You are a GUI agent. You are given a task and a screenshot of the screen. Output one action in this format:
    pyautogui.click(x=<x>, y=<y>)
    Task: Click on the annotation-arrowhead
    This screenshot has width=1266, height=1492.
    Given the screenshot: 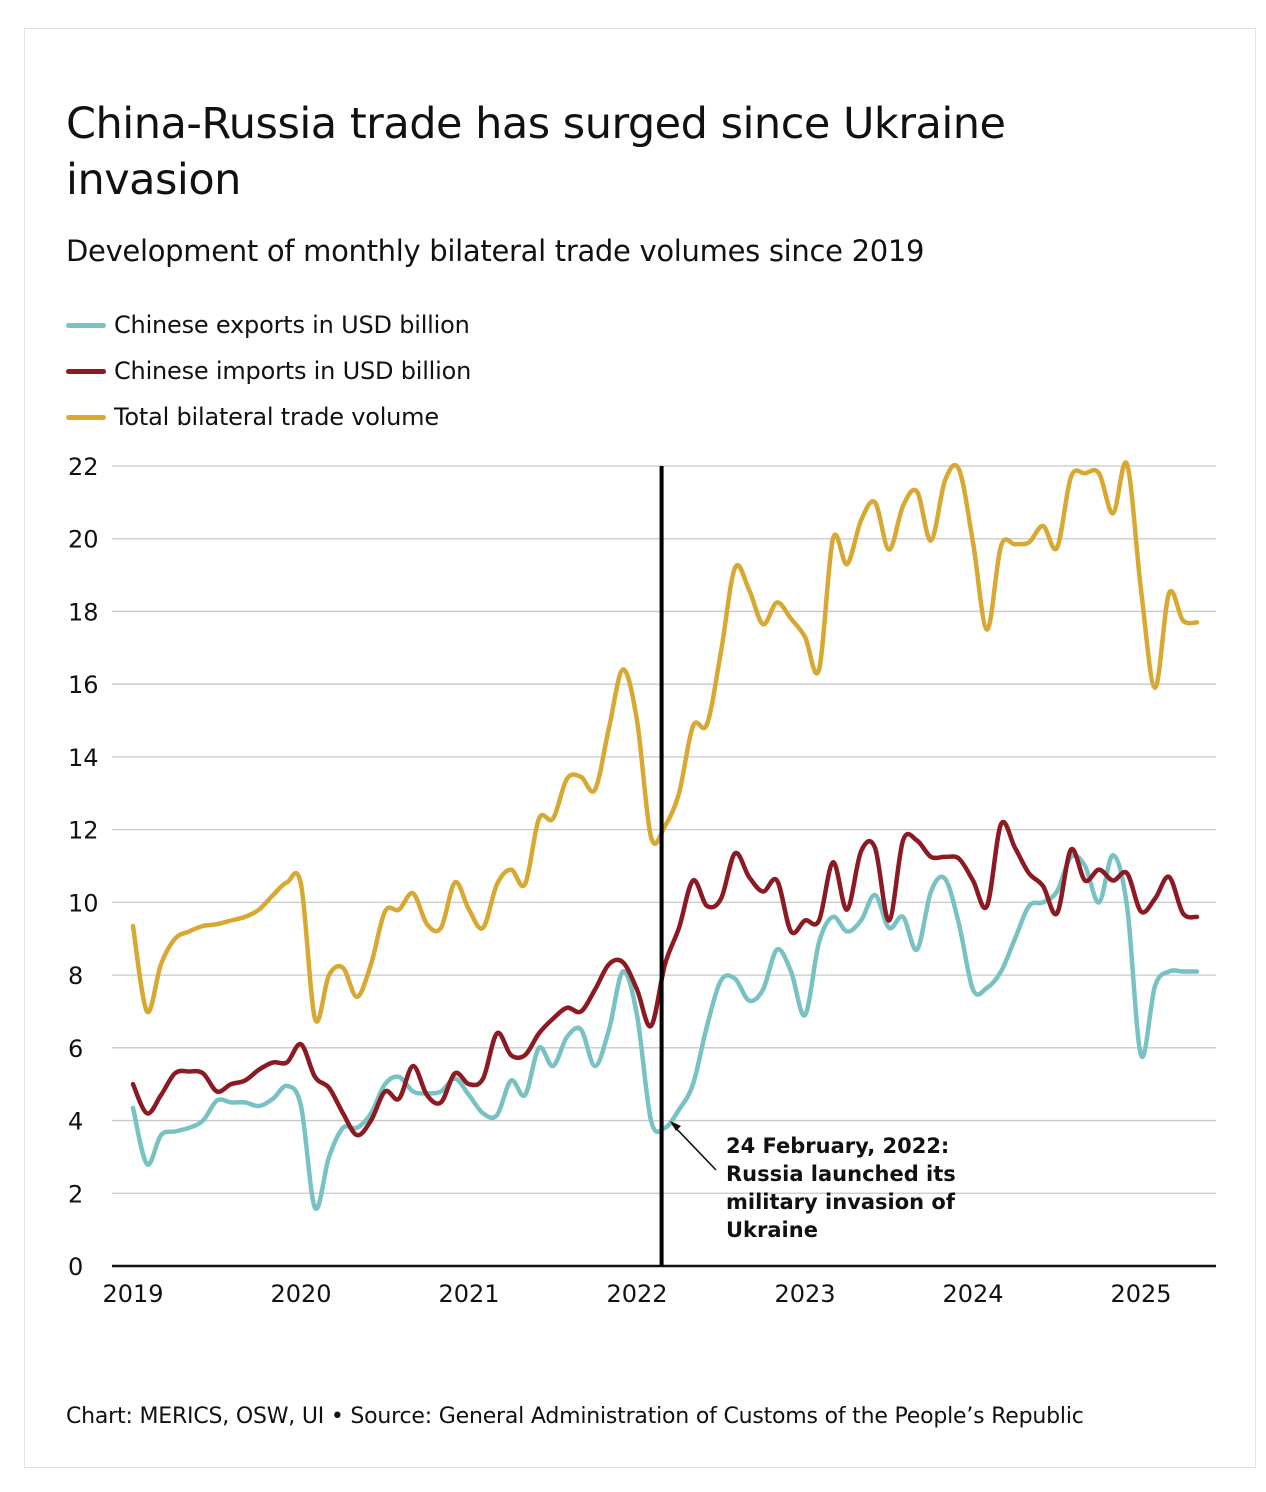 What is the action you would take?
    pyautogui.click(x=675, y=1126)
    